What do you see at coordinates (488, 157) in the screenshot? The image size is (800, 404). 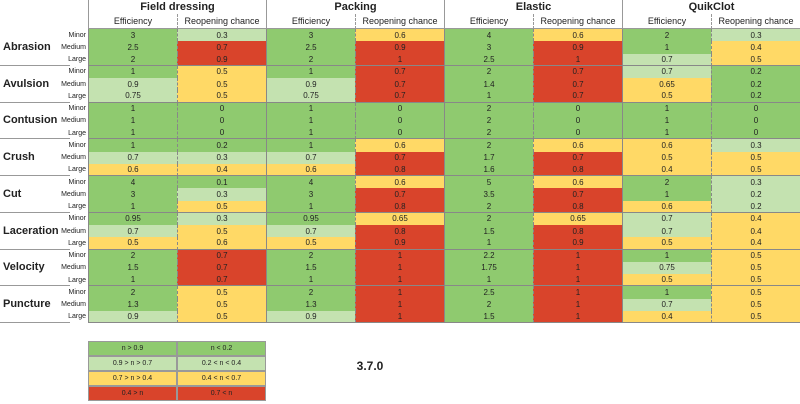 I see `cell: 1.7` at bounding box center [488, 157].